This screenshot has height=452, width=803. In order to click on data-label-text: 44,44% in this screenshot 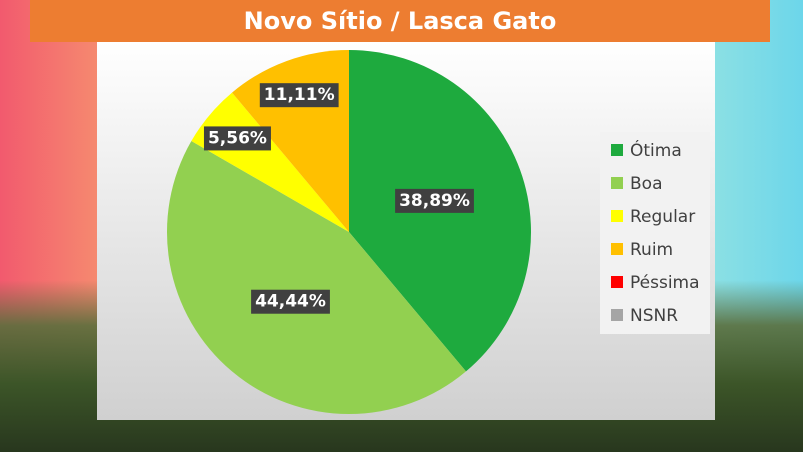, I will do `click(290, 302)`.